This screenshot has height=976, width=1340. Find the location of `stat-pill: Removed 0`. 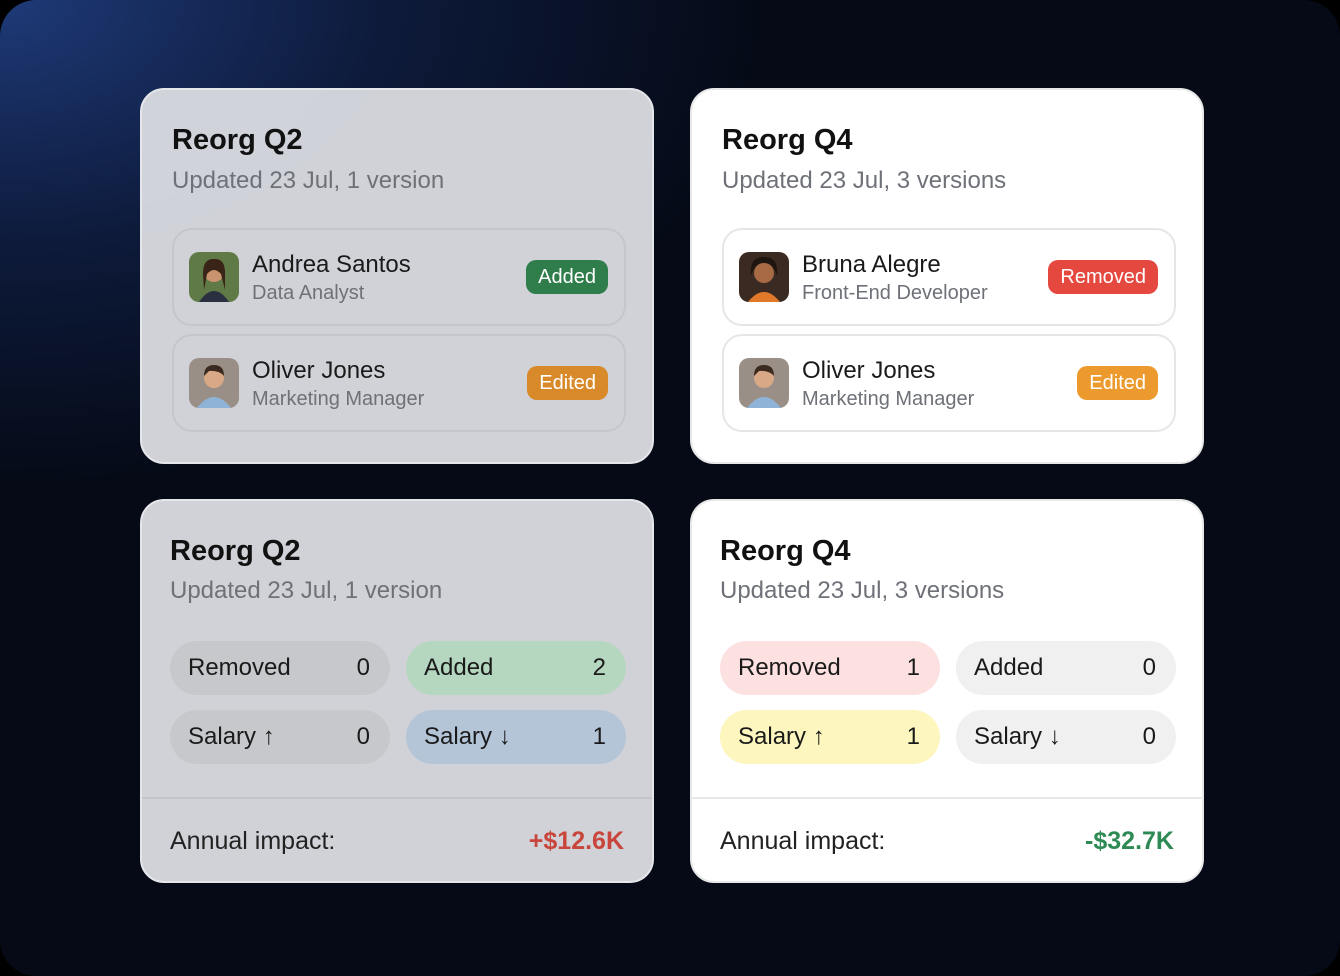

stat-pill: Removed 0 is located at coordinates (280, 668).